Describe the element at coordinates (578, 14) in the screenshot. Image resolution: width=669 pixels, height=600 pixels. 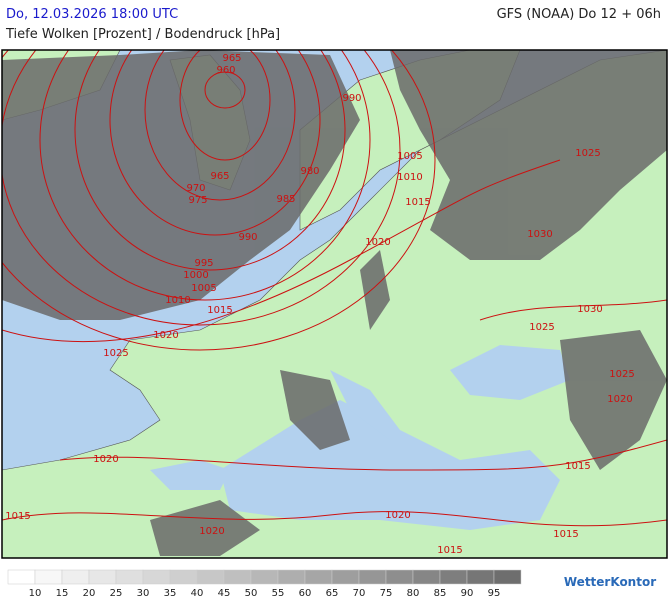
I see `model-info: GFS (NOAA) Do 12 + 06h` at that location.